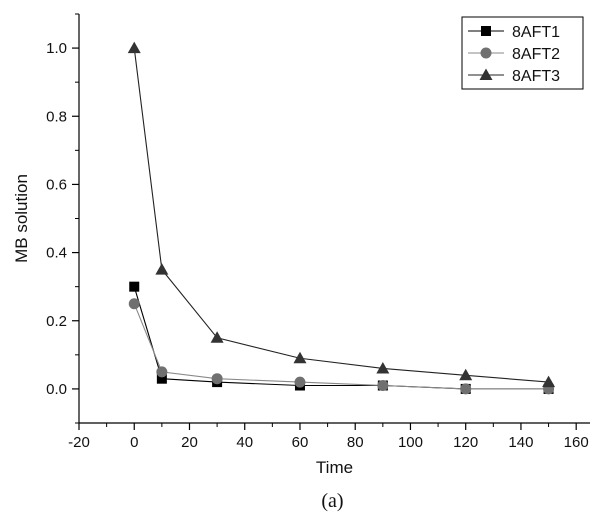 The image size is (605, 523). What do you see at coordinates (300, 442) in the screenshot?
I see `x-tick-label: 60` at bounding box center [300, 442].